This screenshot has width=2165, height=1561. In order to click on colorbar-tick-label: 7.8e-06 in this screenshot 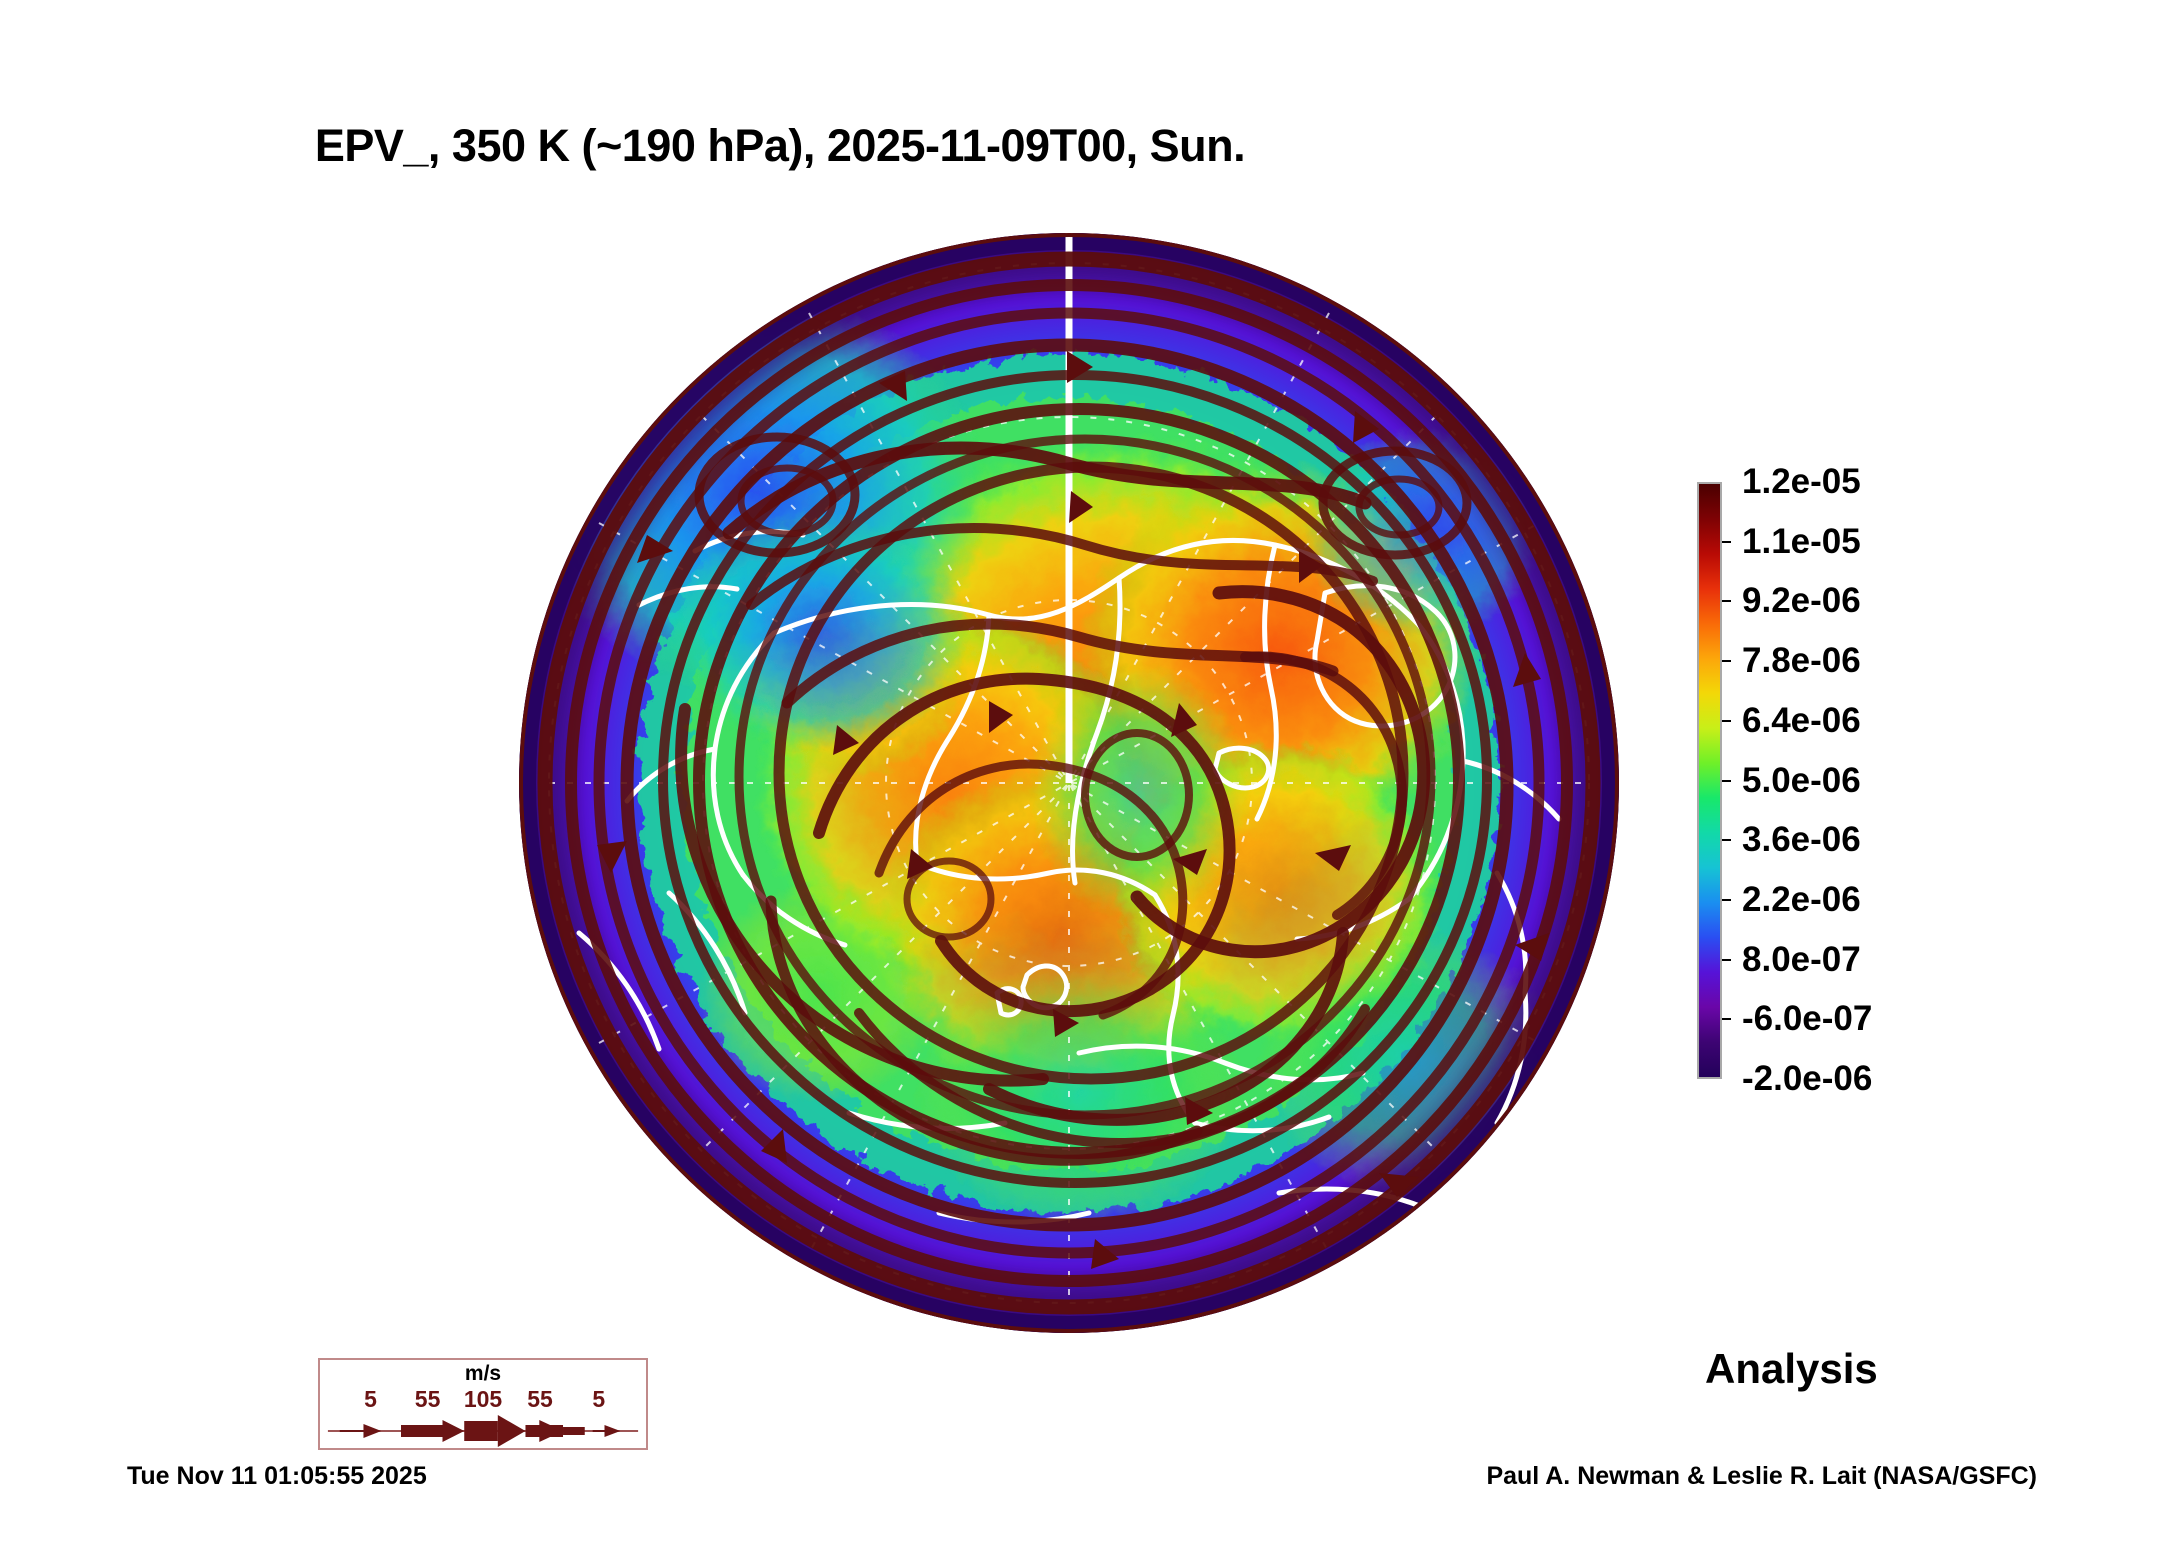, I will do `click(1801, 661)`.